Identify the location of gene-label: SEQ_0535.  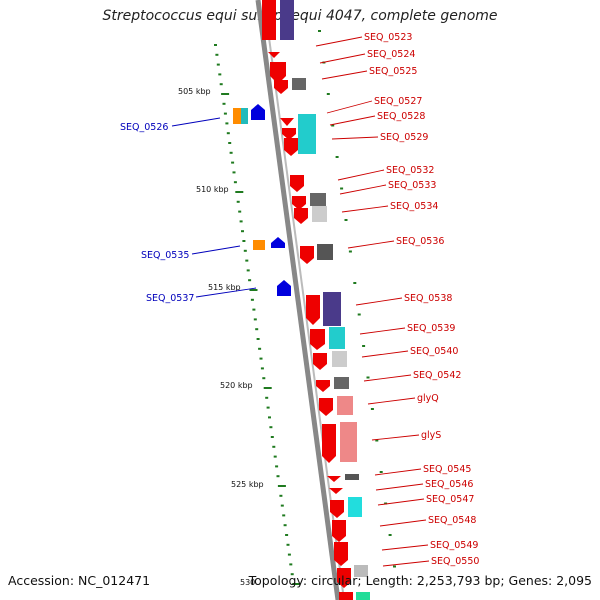
(165, 255).